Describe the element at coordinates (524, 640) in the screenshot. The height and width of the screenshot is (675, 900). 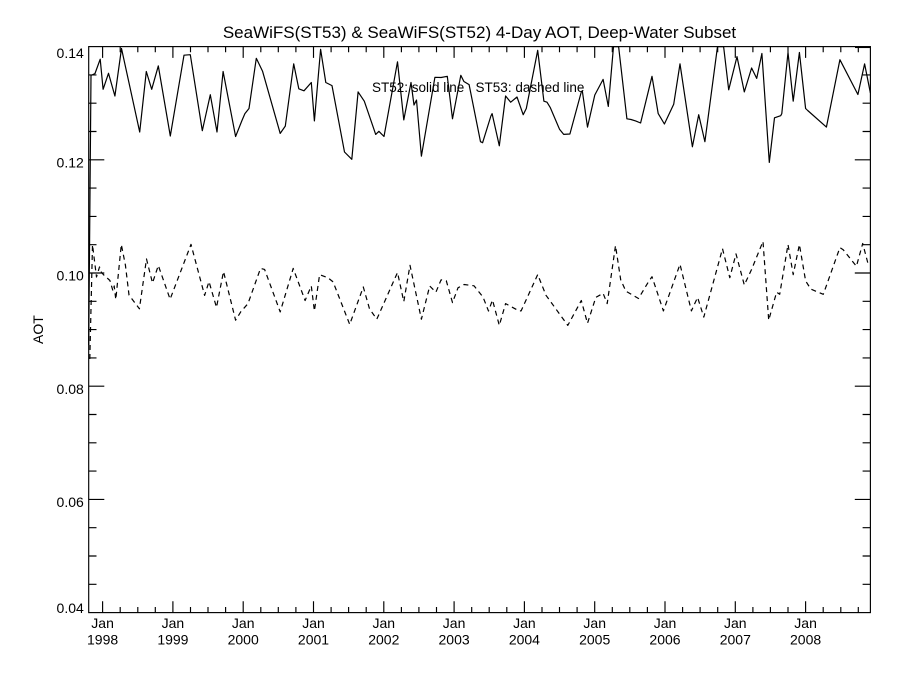
I see `svg-text: 2004` at that location.